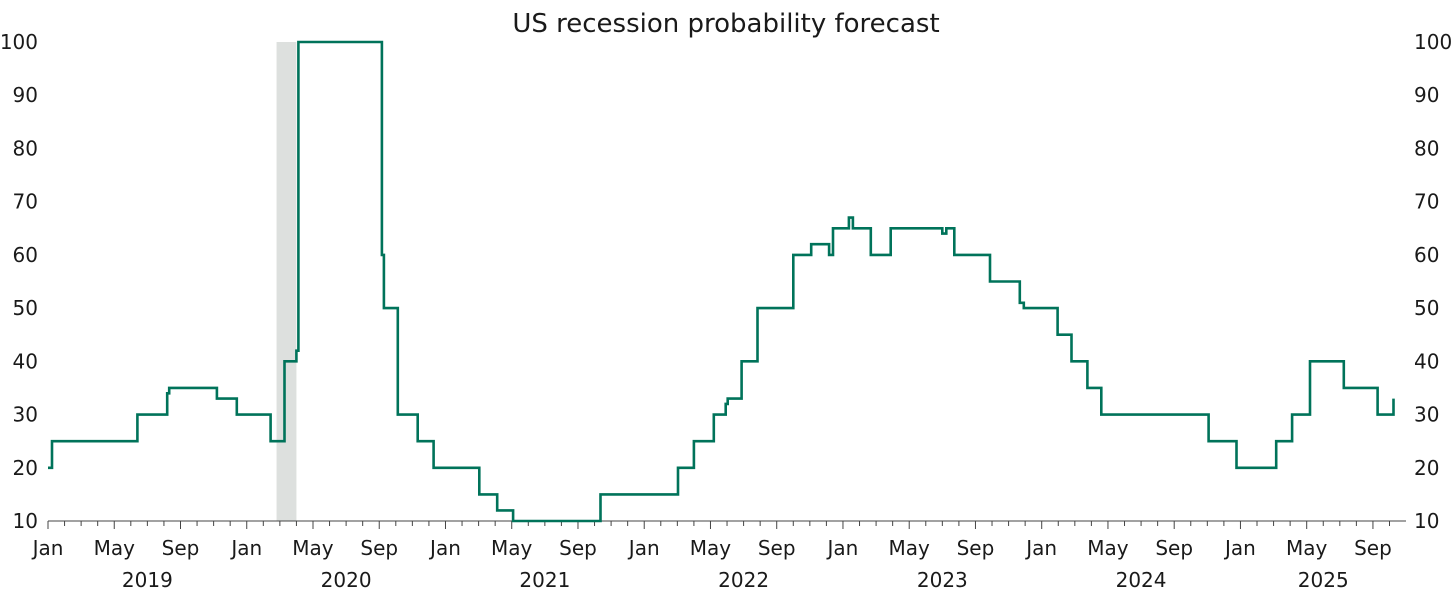 The image size is (1456, 596). What do you see at coordinates (1426, 468) in the screenshot?
I see `y-right-tick-label: 20` at bounding box center [1426, 468].